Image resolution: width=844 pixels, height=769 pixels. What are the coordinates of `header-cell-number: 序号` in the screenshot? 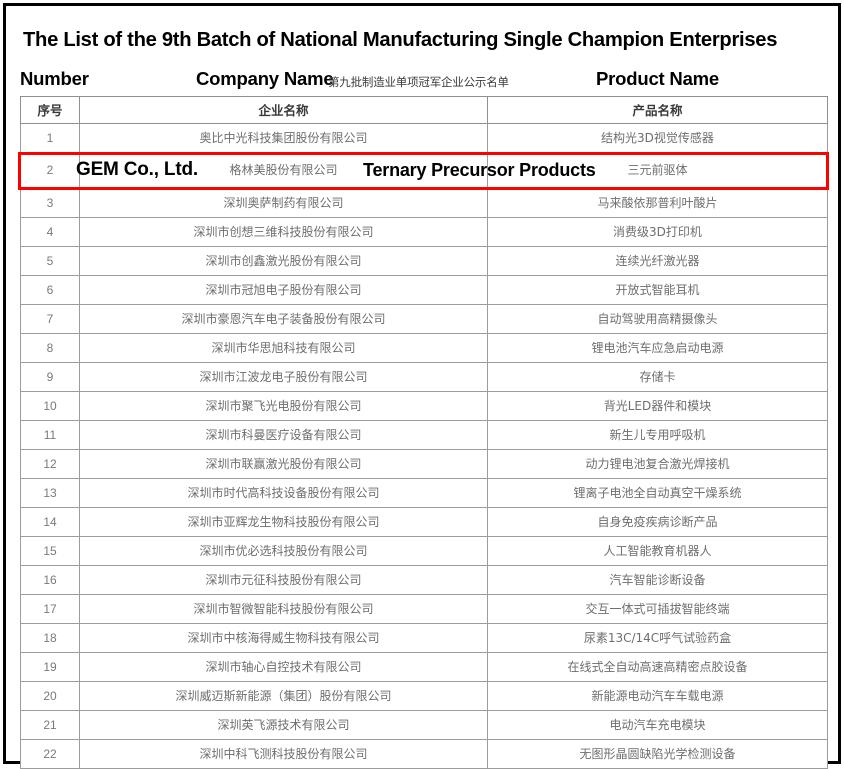 It's located at (50, 110).